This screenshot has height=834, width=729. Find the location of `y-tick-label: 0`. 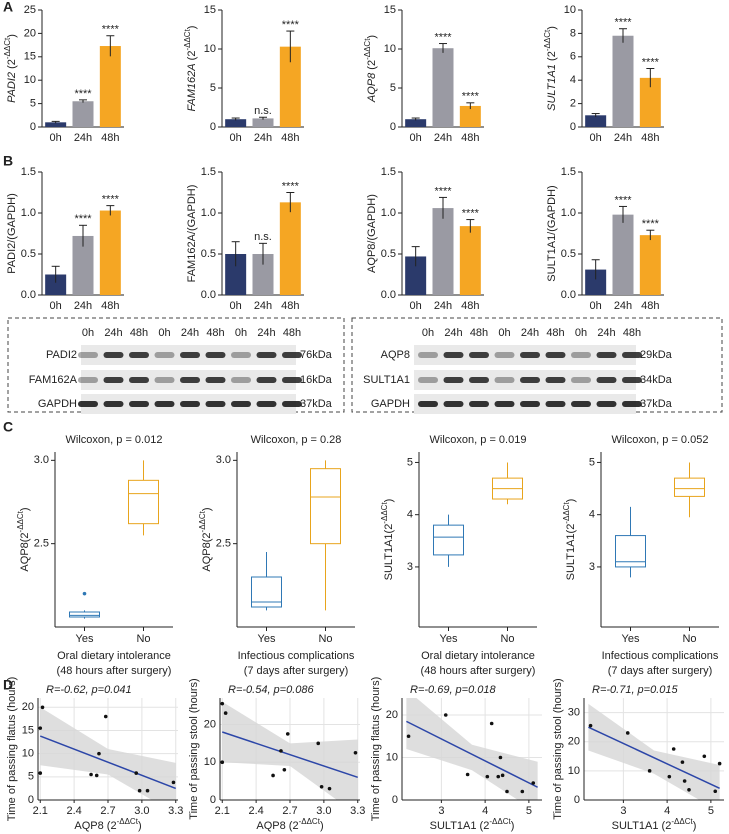

y-tick-label: 0 is located at coordinates (393, 127).